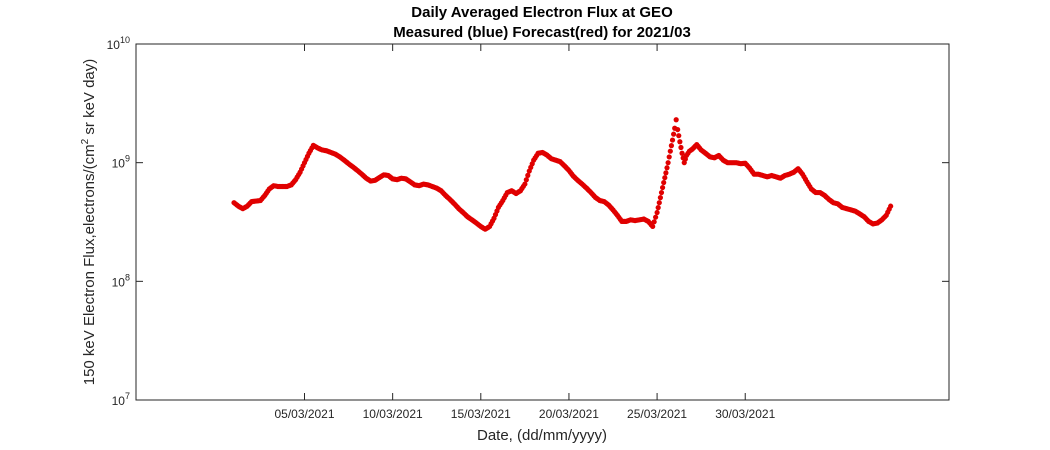 The height and width of the screenshot is (450, 1050). I want to click on chart-title-line1: Daily Averaged Electron Flux at GEO, so click(542, 12).